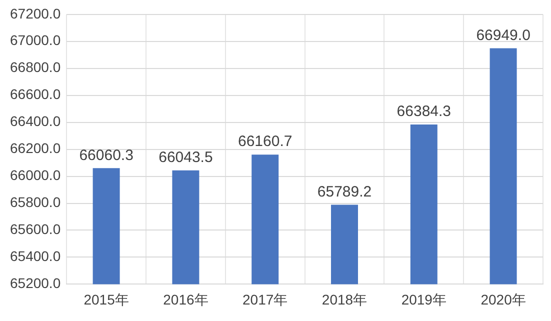 This screenshot has width=551, height=321. I want to click on x-tick-label: 2018年, so click(345, 299).